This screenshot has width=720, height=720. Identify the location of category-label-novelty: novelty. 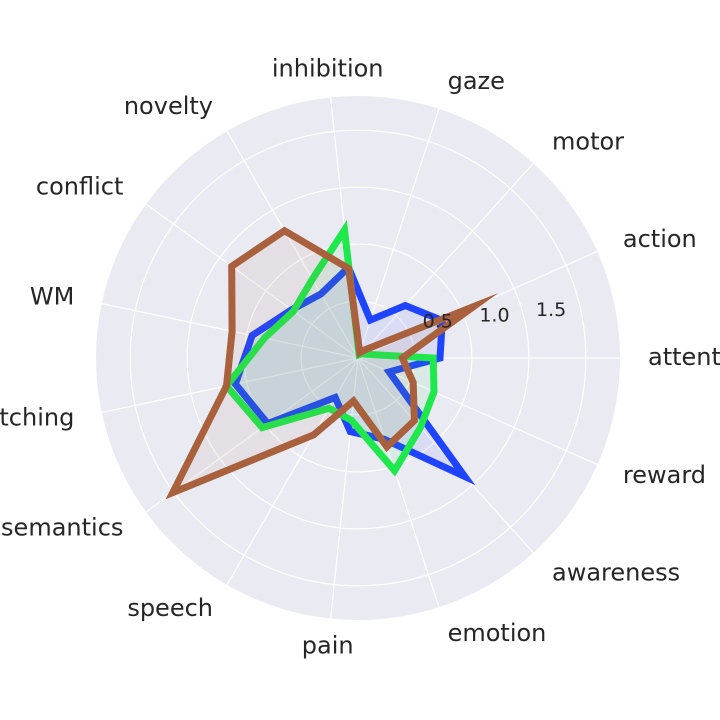
(168, 106).